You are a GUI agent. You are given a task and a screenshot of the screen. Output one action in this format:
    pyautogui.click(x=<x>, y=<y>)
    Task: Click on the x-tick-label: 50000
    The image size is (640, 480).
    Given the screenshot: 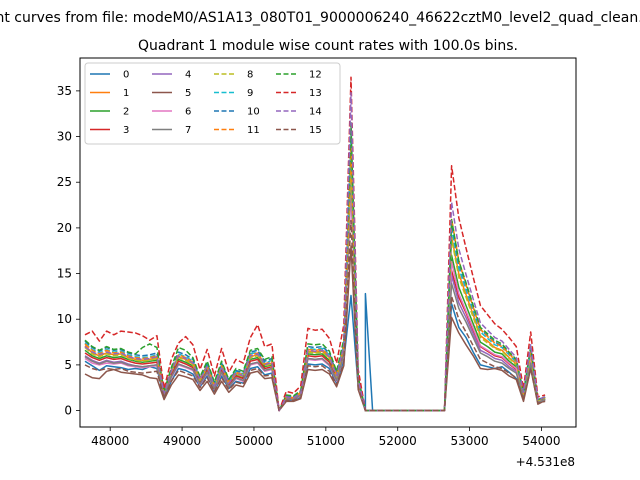 What is the action you would take?
    pyautogui.click(x=254, y=441)
    